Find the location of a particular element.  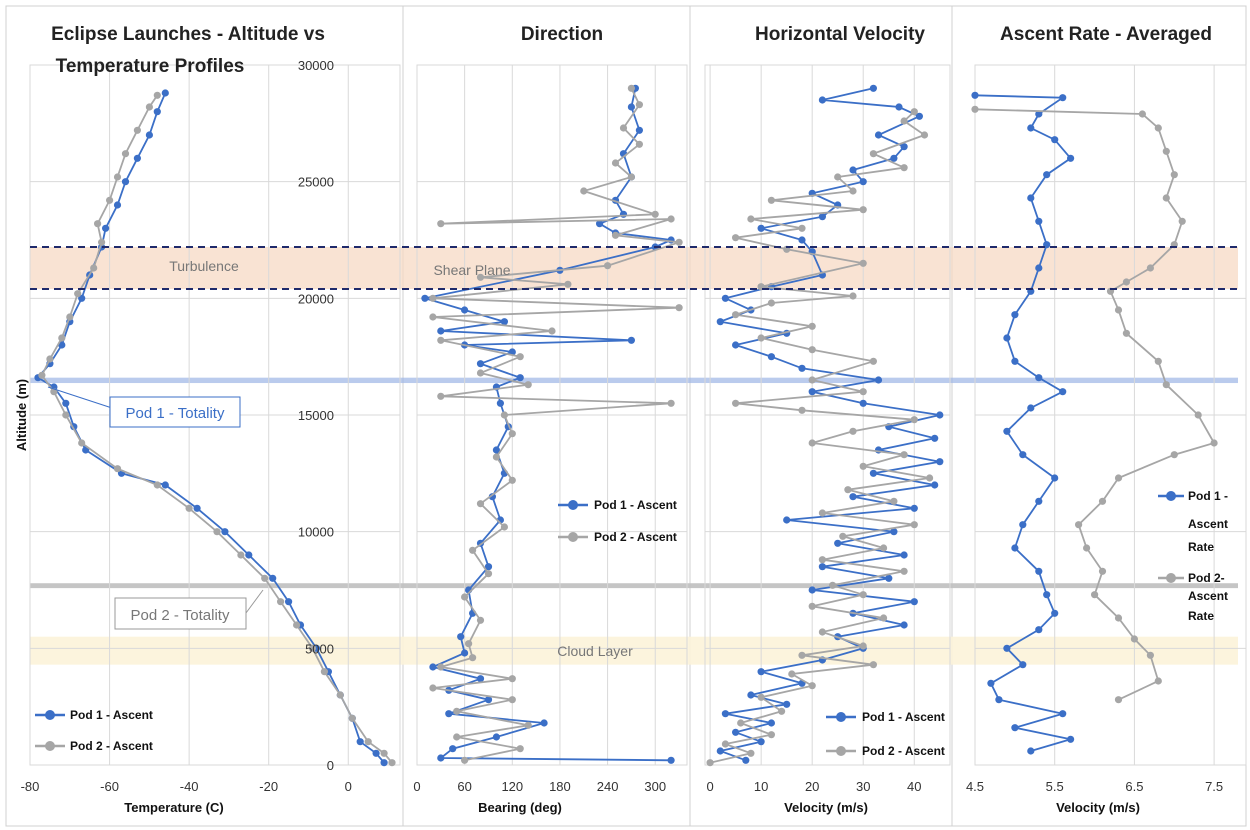

y-axis-label: Altitude (m) is located at coordinates (21, 415).